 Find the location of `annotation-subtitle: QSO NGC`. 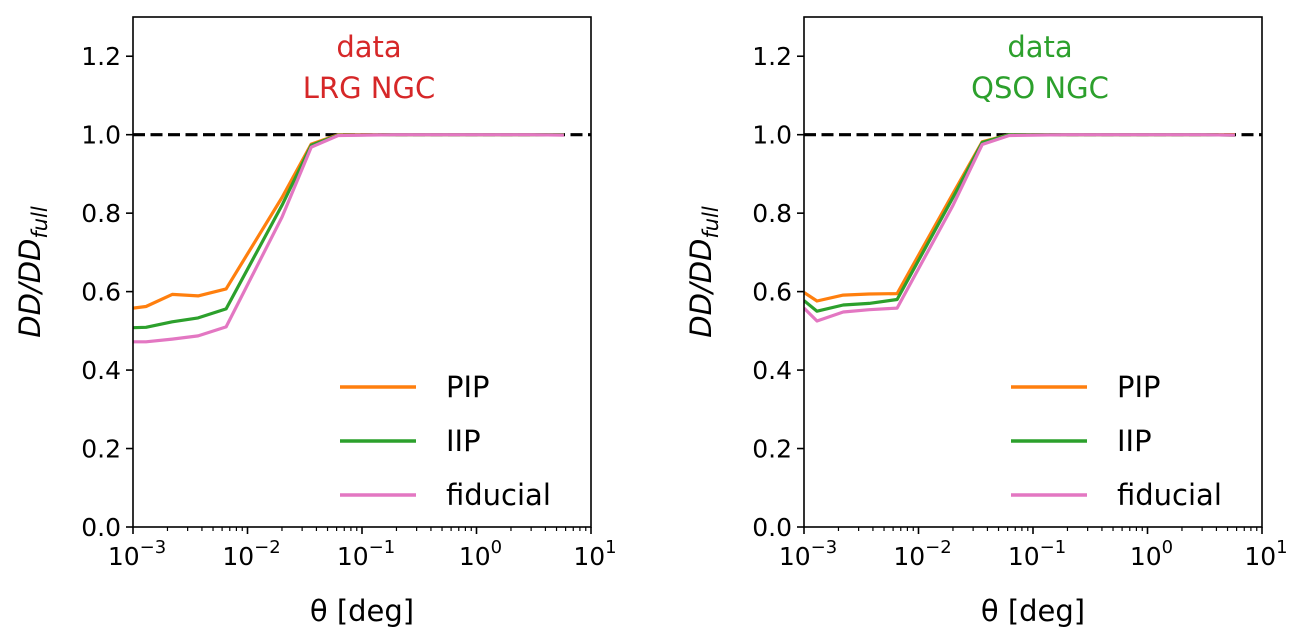

annotation-subtitle: QSO NGC is located at coordinates (1040, 88).